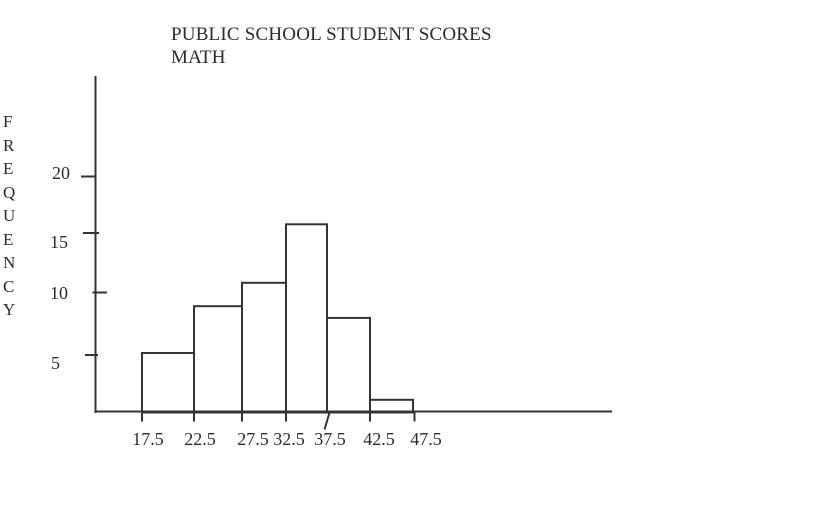 Image resolution: width=819 pixels, height=512 pixels. I want to click on y-tick-label: 15, so click(59, 242).